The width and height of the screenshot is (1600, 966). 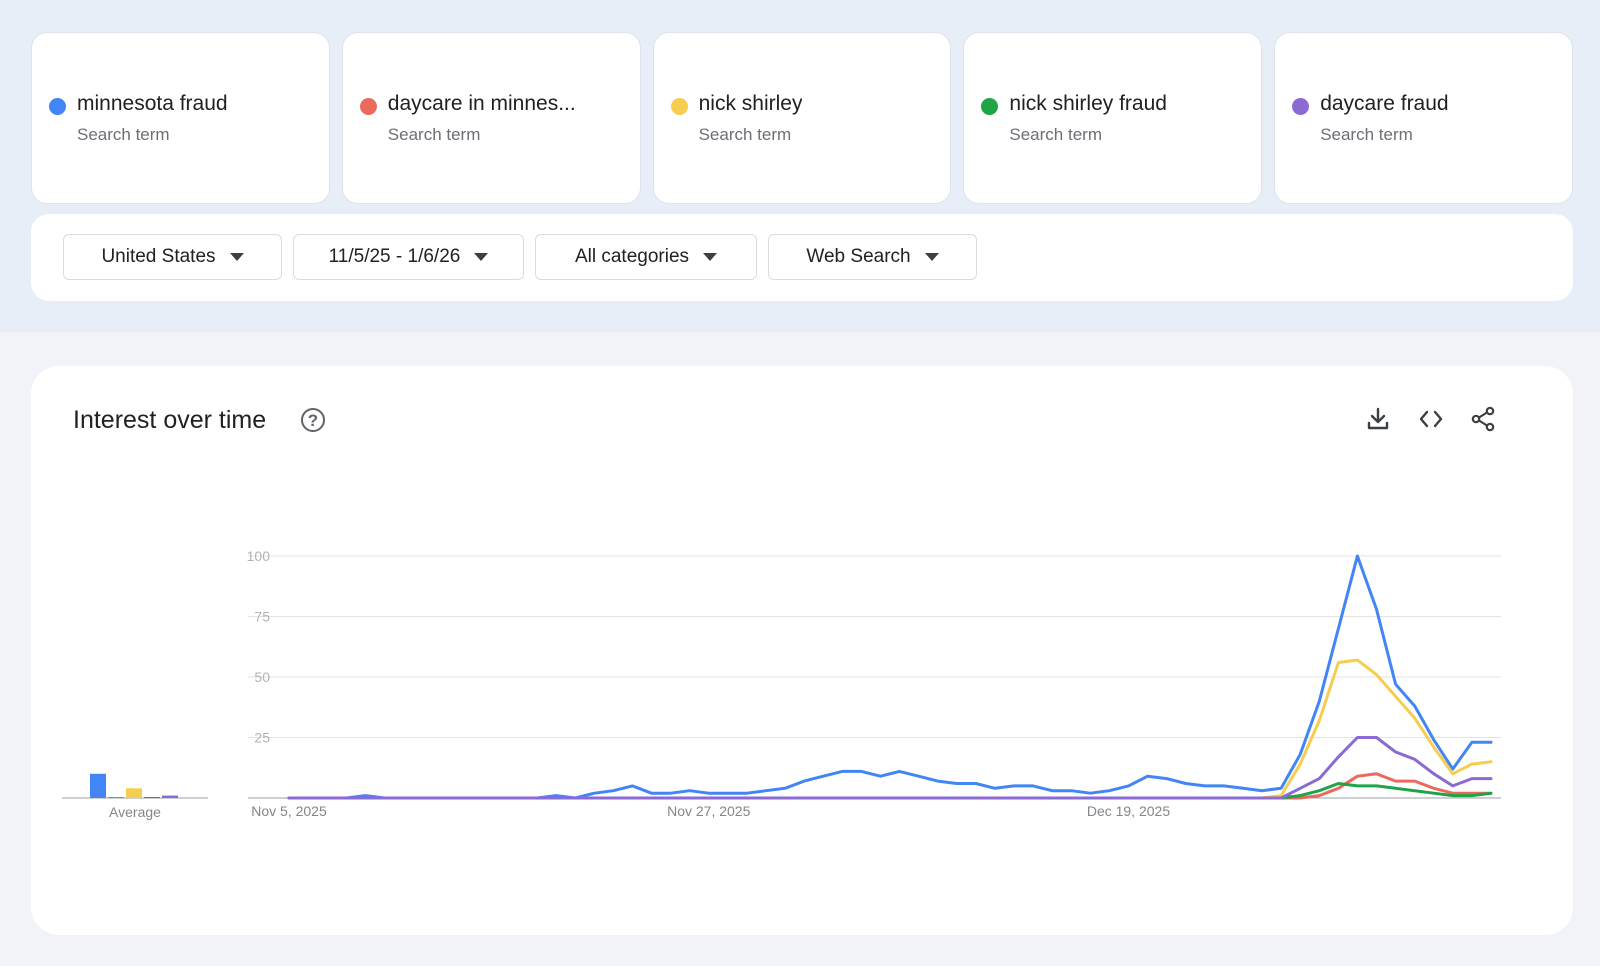 What do you see at coordinates (259, 556) in the screenshot?
I see `y-tick-label: 100` at bounding box center [259, 556].